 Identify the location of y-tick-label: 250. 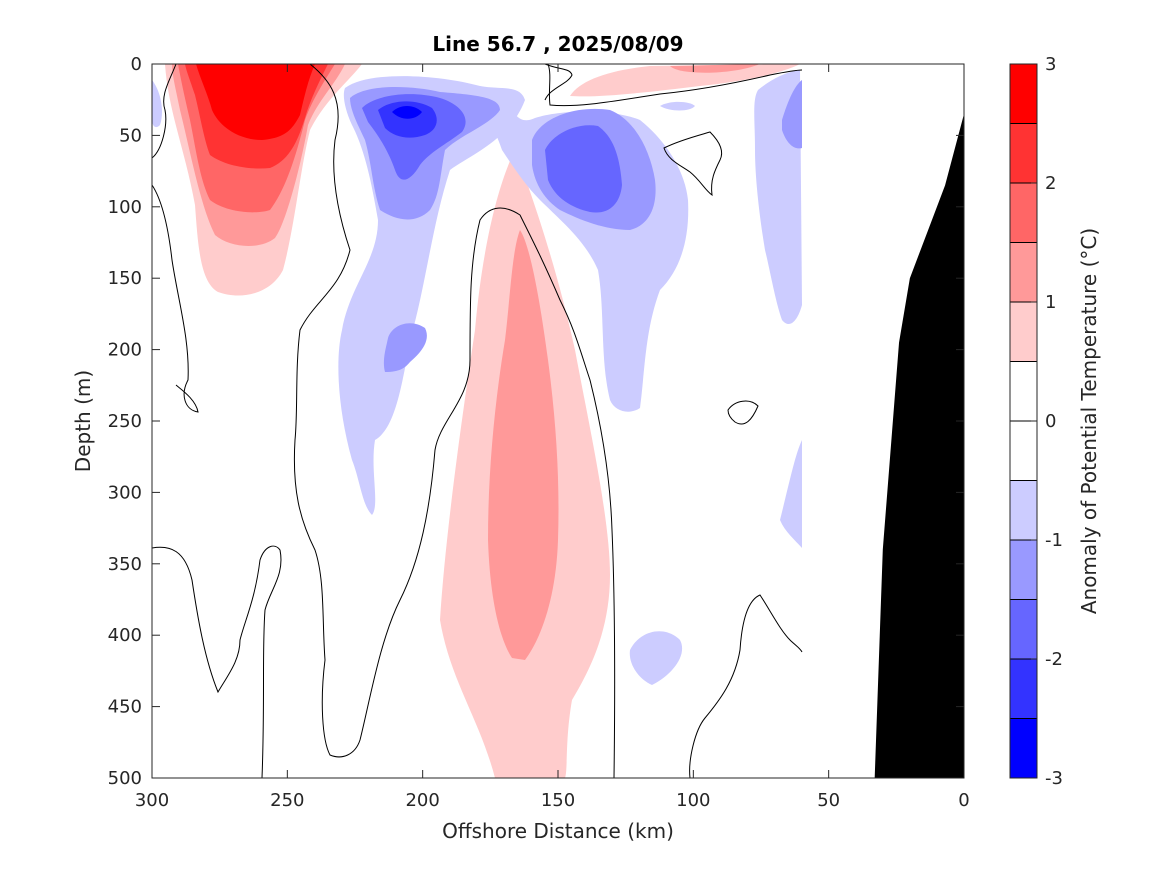
(125, 421).